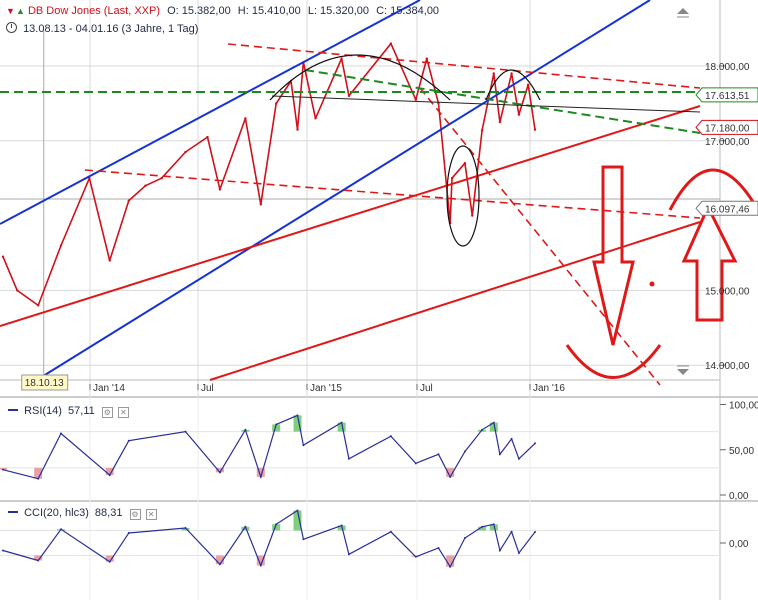  I want to click on range-header: 13.08.13 - 04.01.16 (3 Jahre, 1 Tag), so click(102, 28).